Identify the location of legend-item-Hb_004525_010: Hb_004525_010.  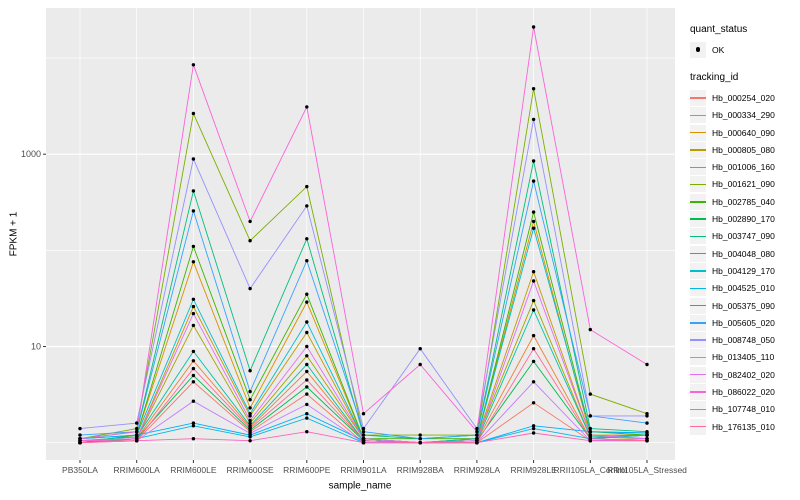
(744, 288).